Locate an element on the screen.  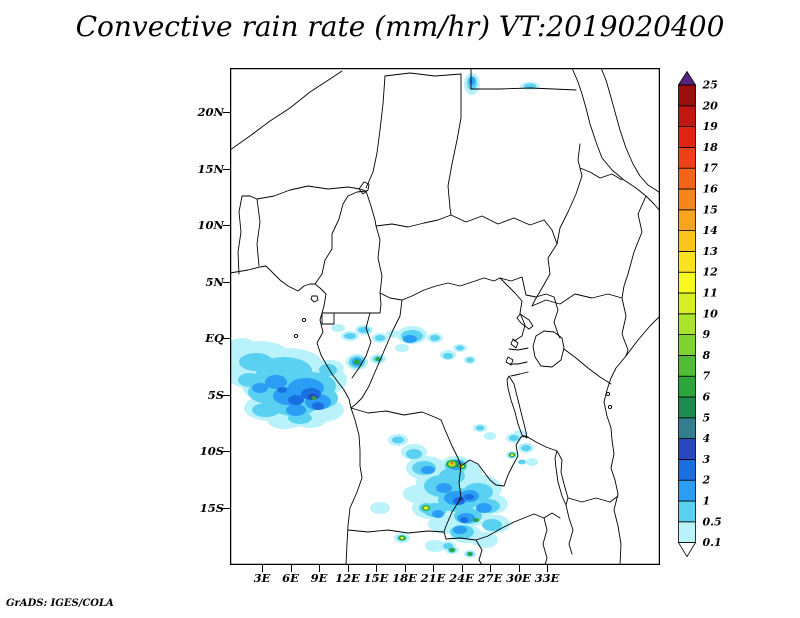
island-outline is located at coordinates (608, 394).